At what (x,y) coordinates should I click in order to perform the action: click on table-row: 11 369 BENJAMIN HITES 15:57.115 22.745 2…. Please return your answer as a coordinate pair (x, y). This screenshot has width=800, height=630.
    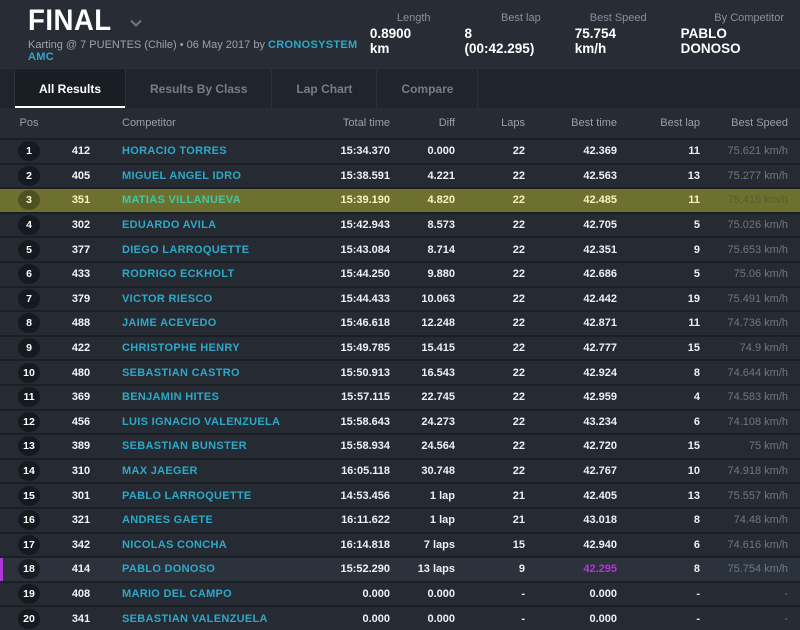
    Looking at the image, I should click on (400, 397).